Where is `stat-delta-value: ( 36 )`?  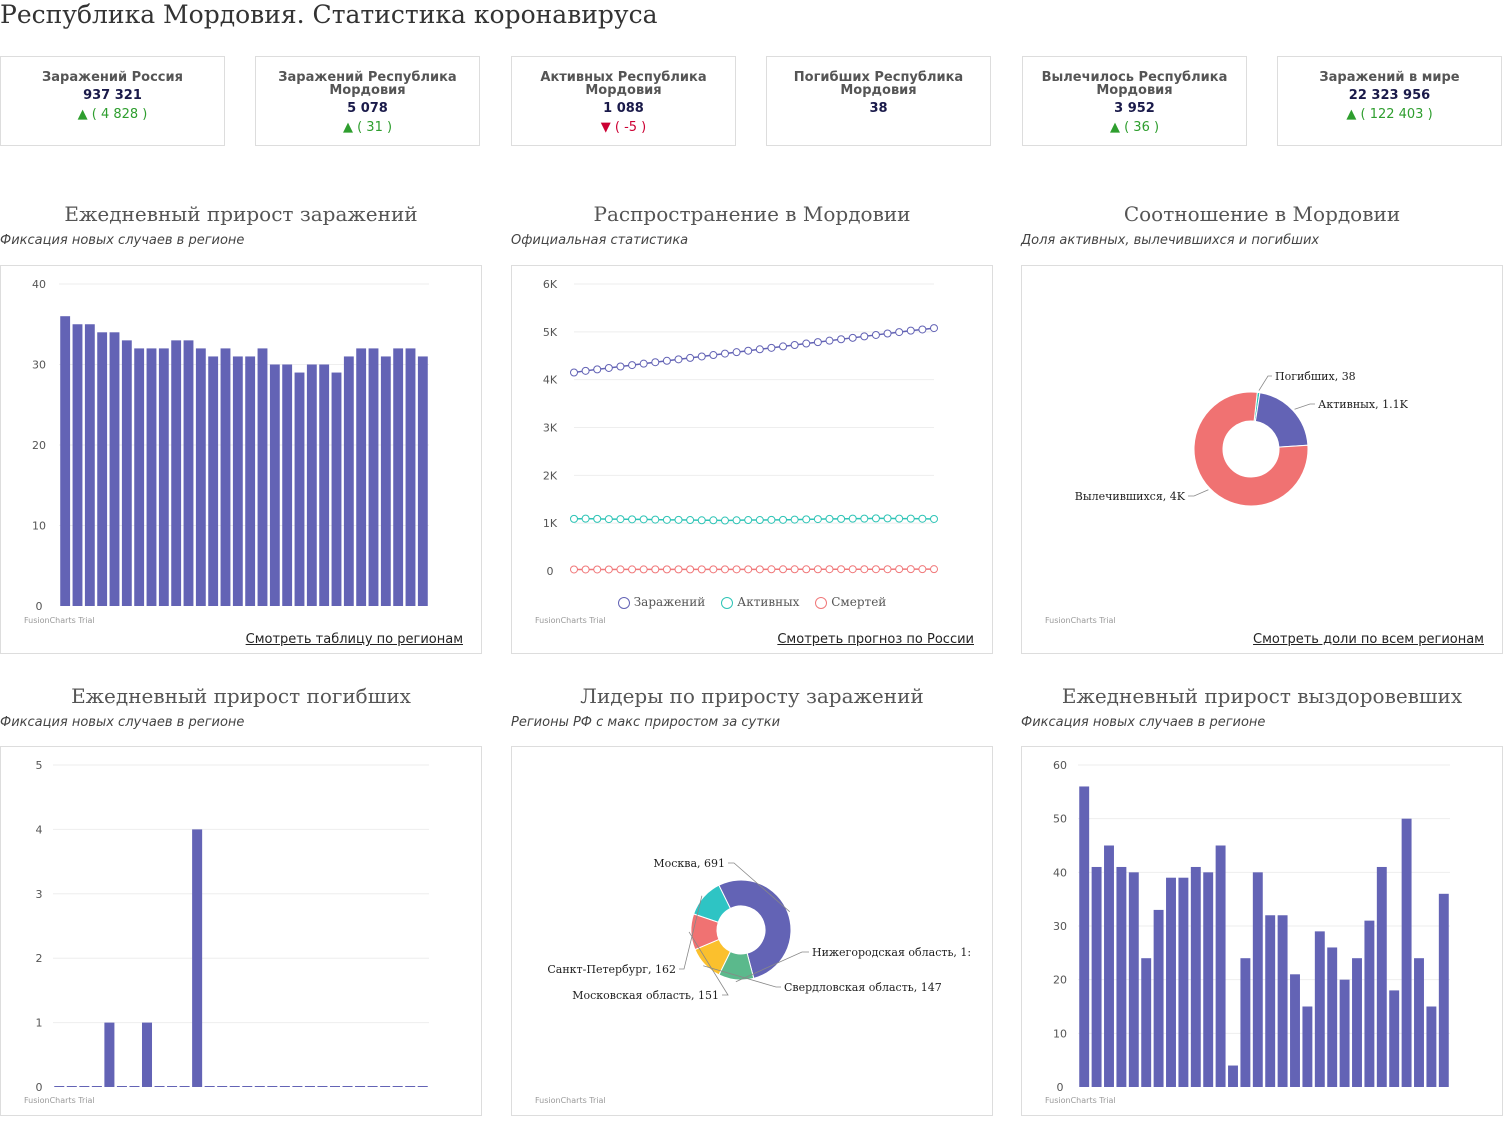
stat-delta-value: ( 36 ) is located at coordinates (1142, 127).